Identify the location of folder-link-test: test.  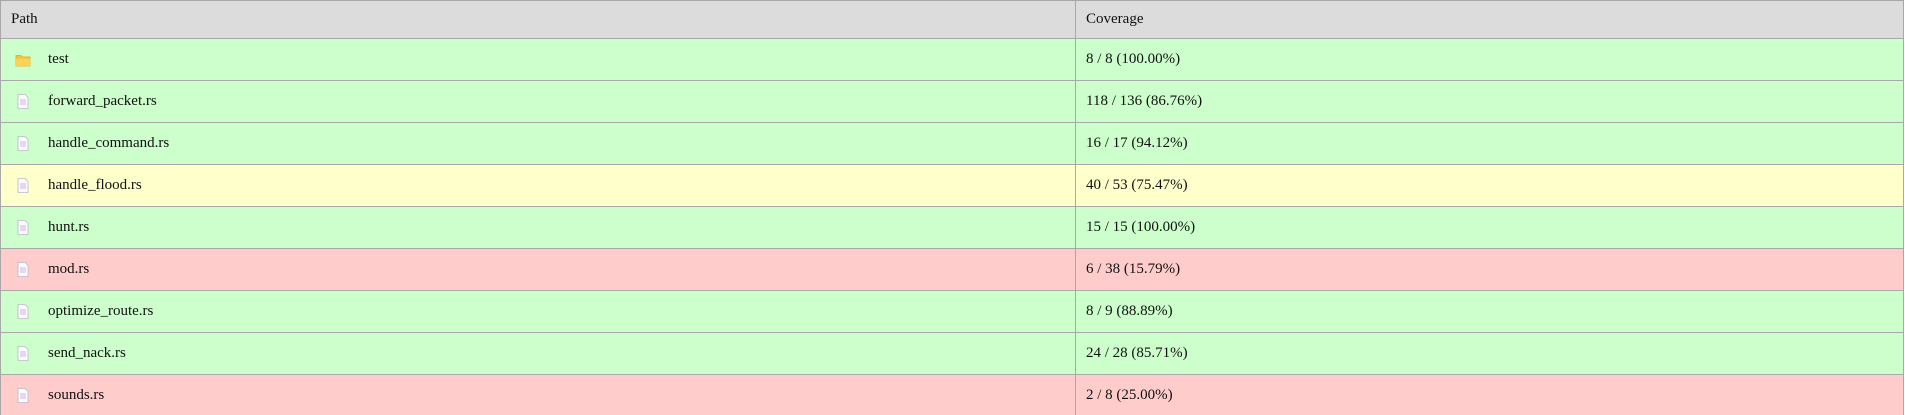
(58, 59).